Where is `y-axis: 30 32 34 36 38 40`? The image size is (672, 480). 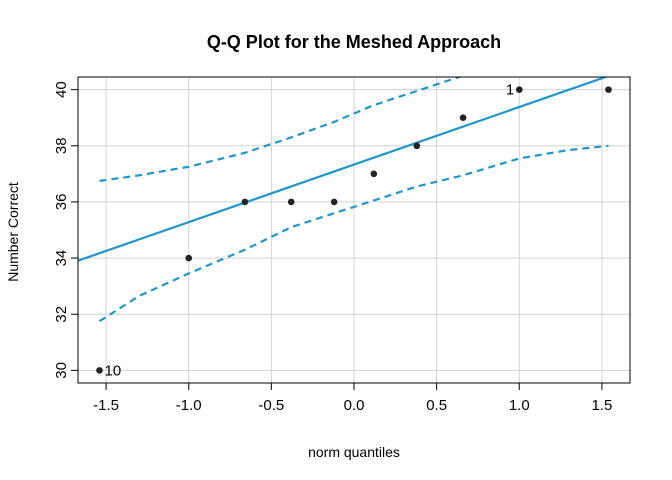
y-axis: 30 32 34 36 38 40 is located at coordinates (65, 230).